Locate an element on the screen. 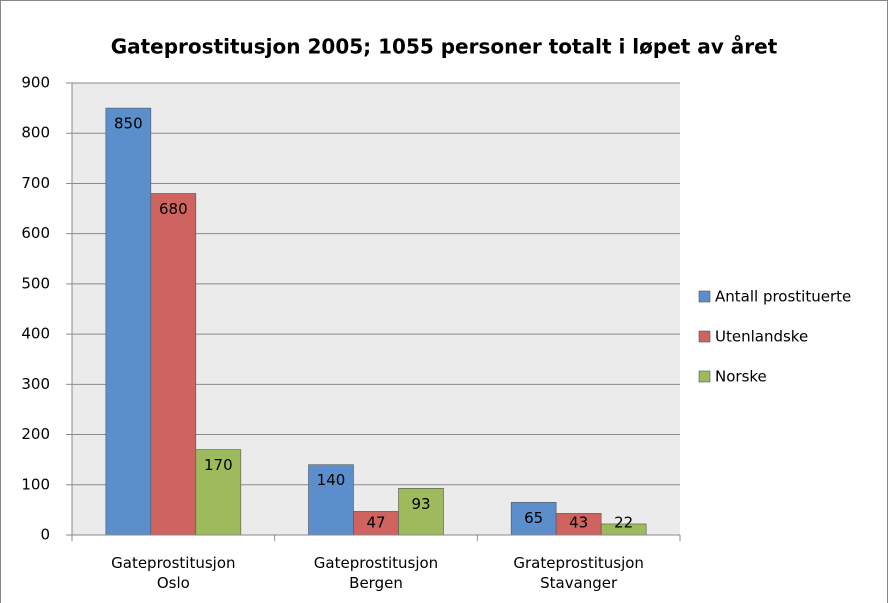  legend-label: Utenlandske is located at coordinates (761, 337).